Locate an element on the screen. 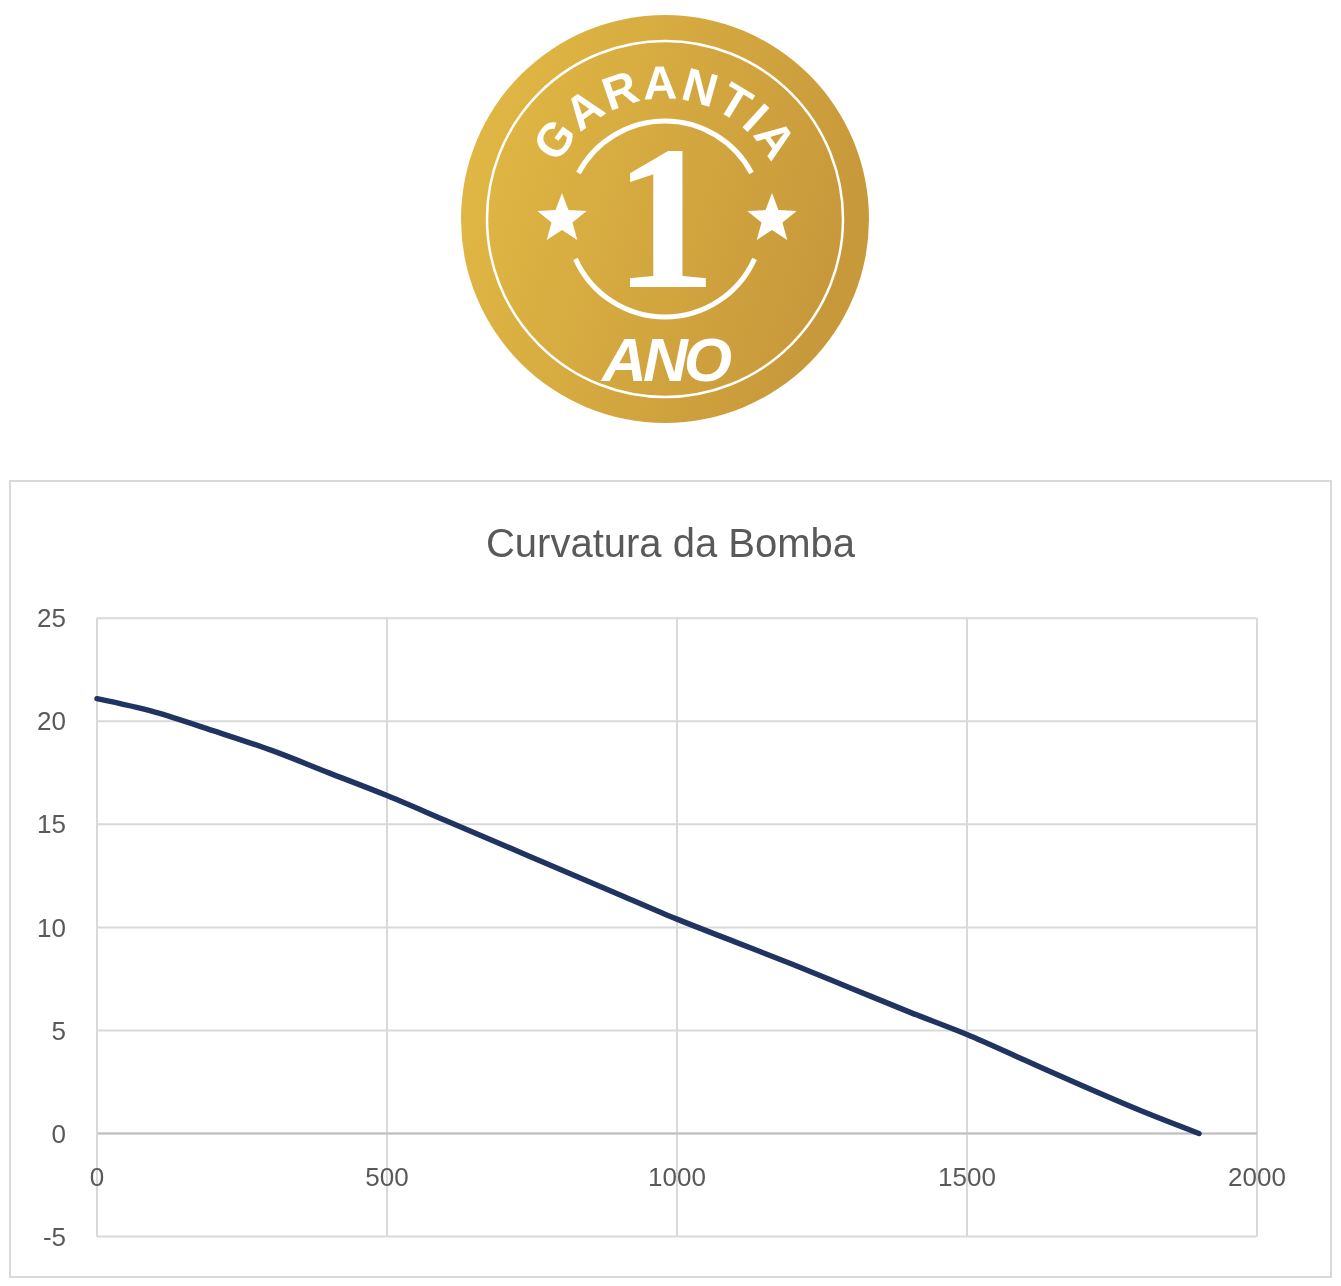 This screenshot has height=1286, width=1341. chart-title: Curvatura da Bomba is located at coordinates (670, 543).